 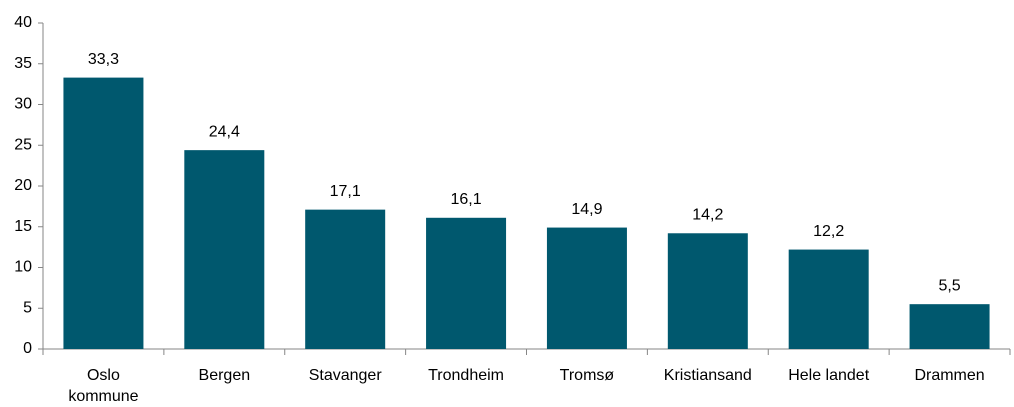 I want to click on x-tick-label: Hele landet, so click(x=829, y=375).